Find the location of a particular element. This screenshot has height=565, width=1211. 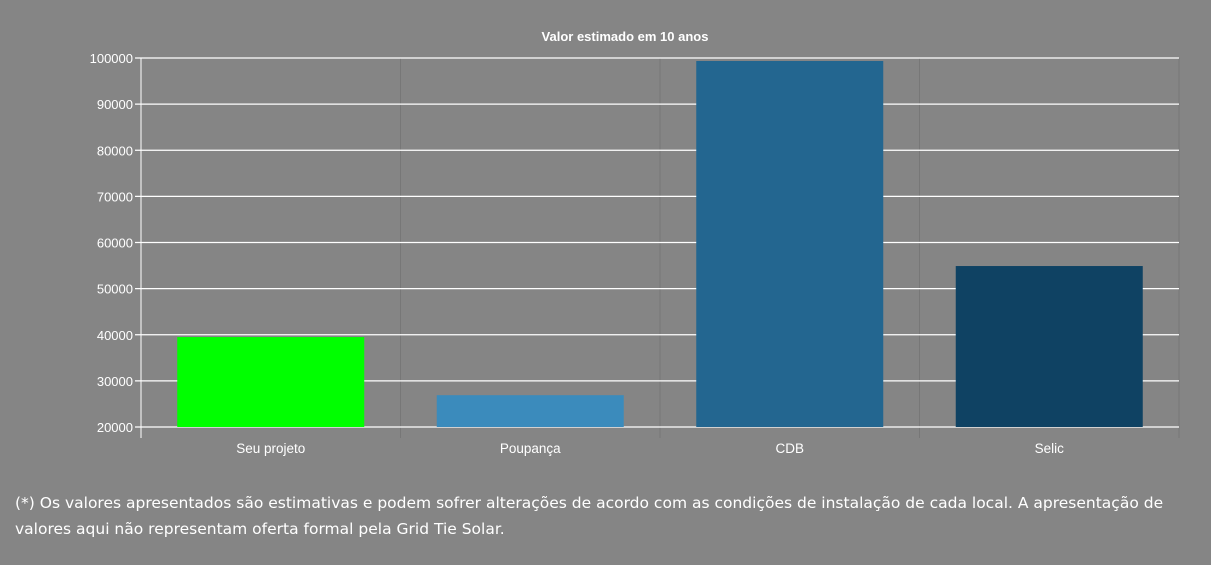

y-tick-label: 50000 is located at coordinates (115, 289).